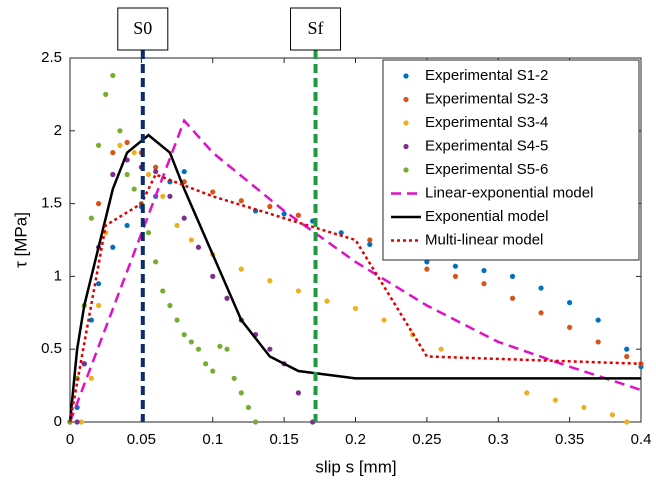 This screenshot has width=656, height=490. Describe the element at coordinates (484, 239) in the screenshot. I see `legend-label: Multi-linear model` at that location.